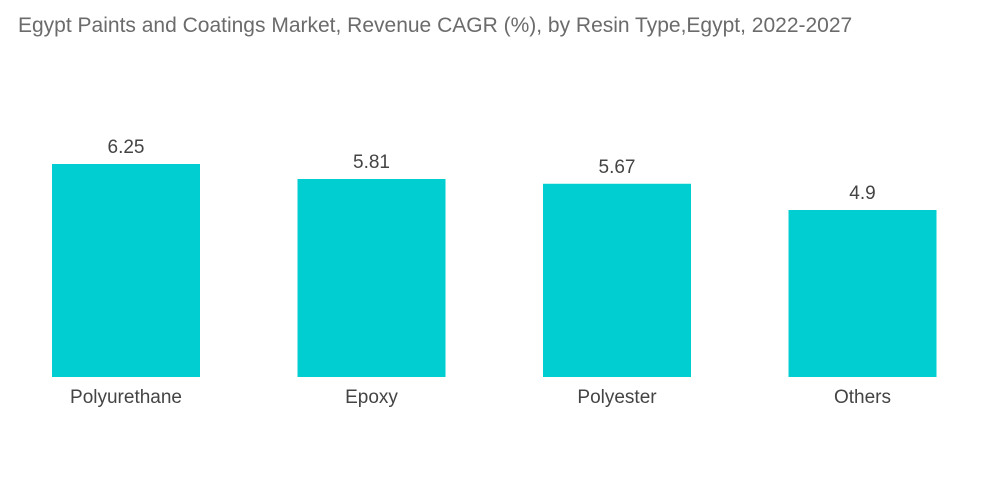  What do you see at coordinates (371, 397) in the screenshot?
I see `x-tick-label-epoxy: Epoxy` at bounding box center [371, 397].